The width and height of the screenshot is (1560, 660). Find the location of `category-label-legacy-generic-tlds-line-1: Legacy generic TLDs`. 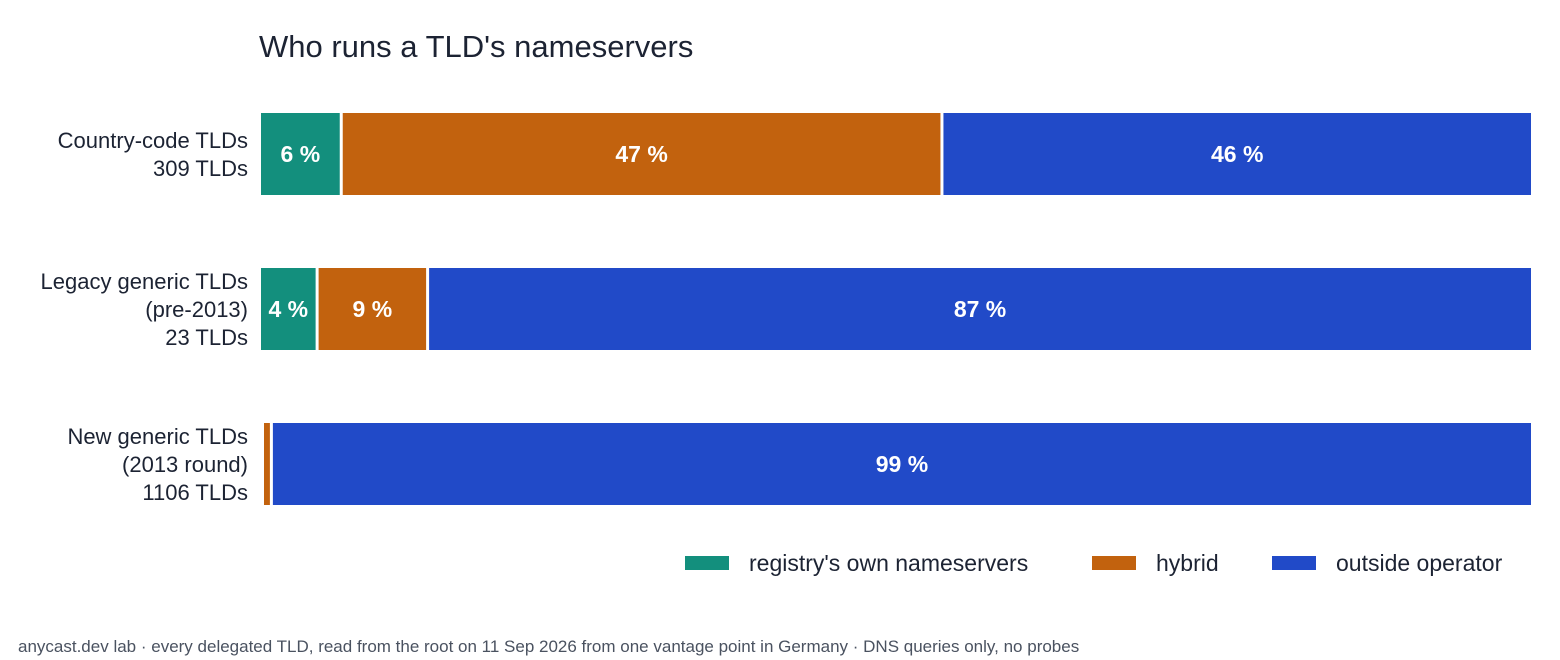

category-label-legacy-generic-tlds-line-1: Legacy generic TLDs is located at coordinates (145, 281).